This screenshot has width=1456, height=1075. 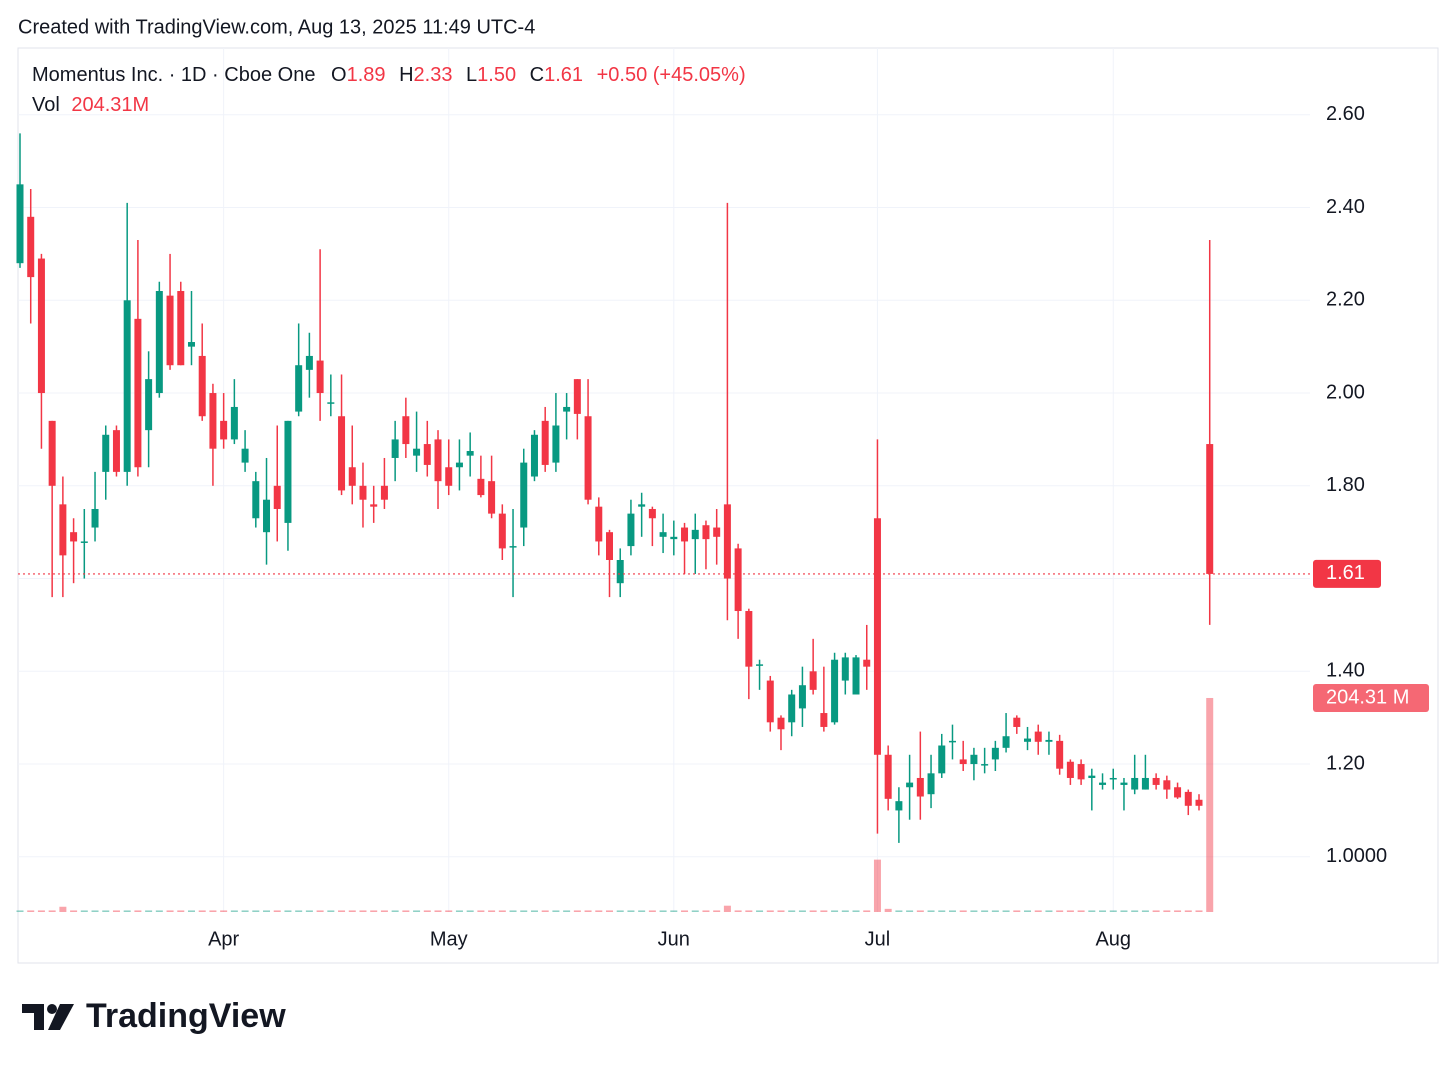 I want to click on last-volume-tag, so click(x=1371, y=697).